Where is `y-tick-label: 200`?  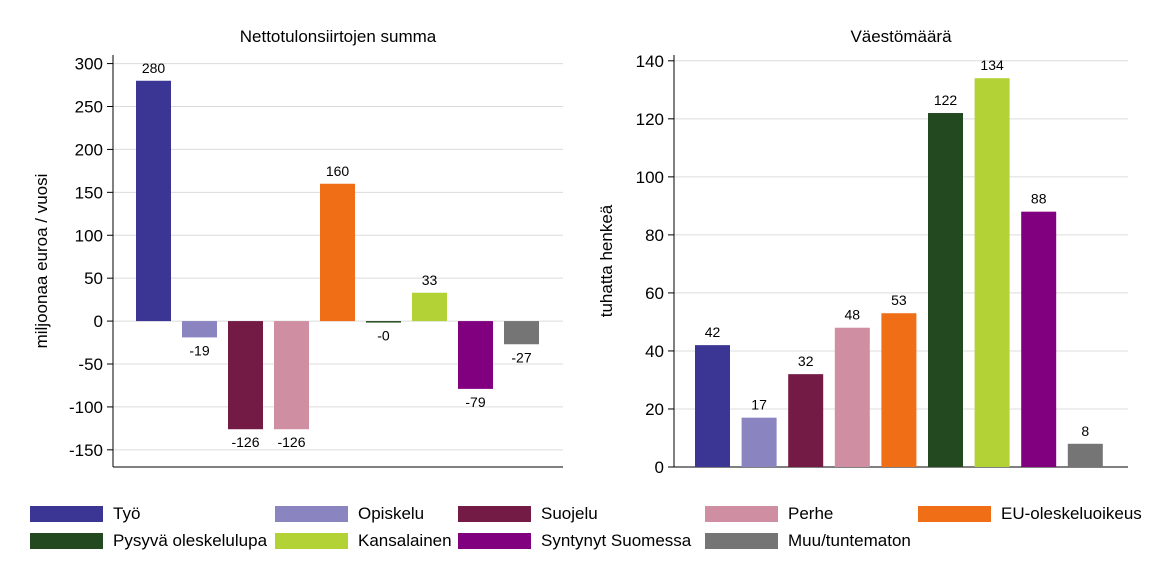
y-tick-label: 200 is located at coordinates (89, 149).